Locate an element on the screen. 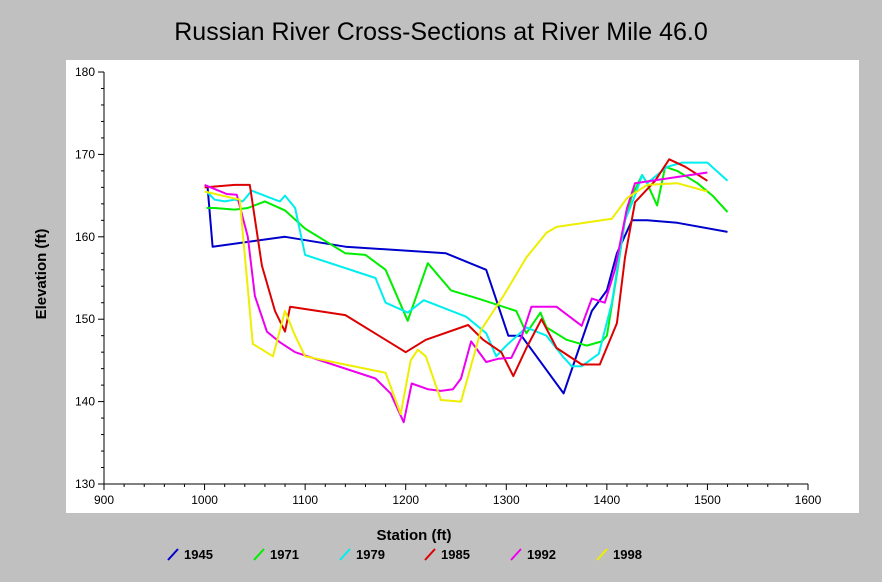  x-tick-label: 1400 is located at coordinates (607, 500).